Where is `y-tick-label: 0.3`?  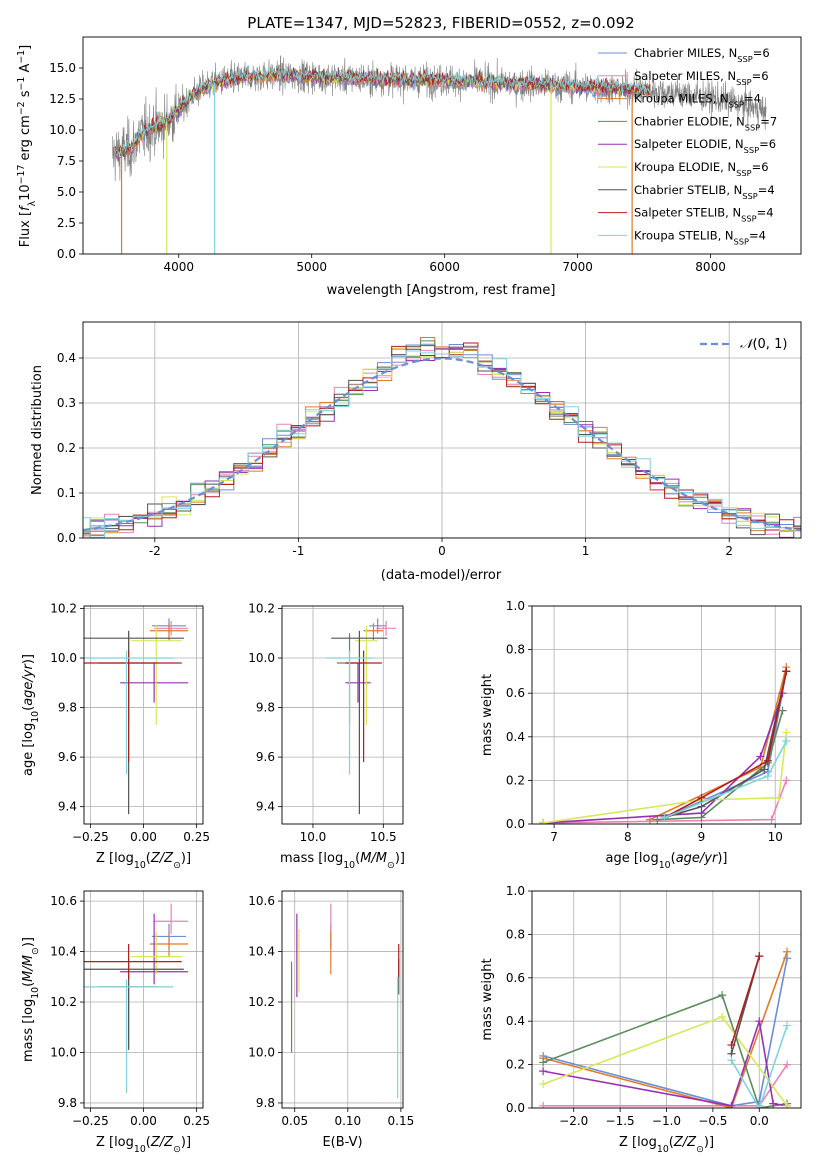 y-tick-label: 0.3 is located at coordinates (66, 403).